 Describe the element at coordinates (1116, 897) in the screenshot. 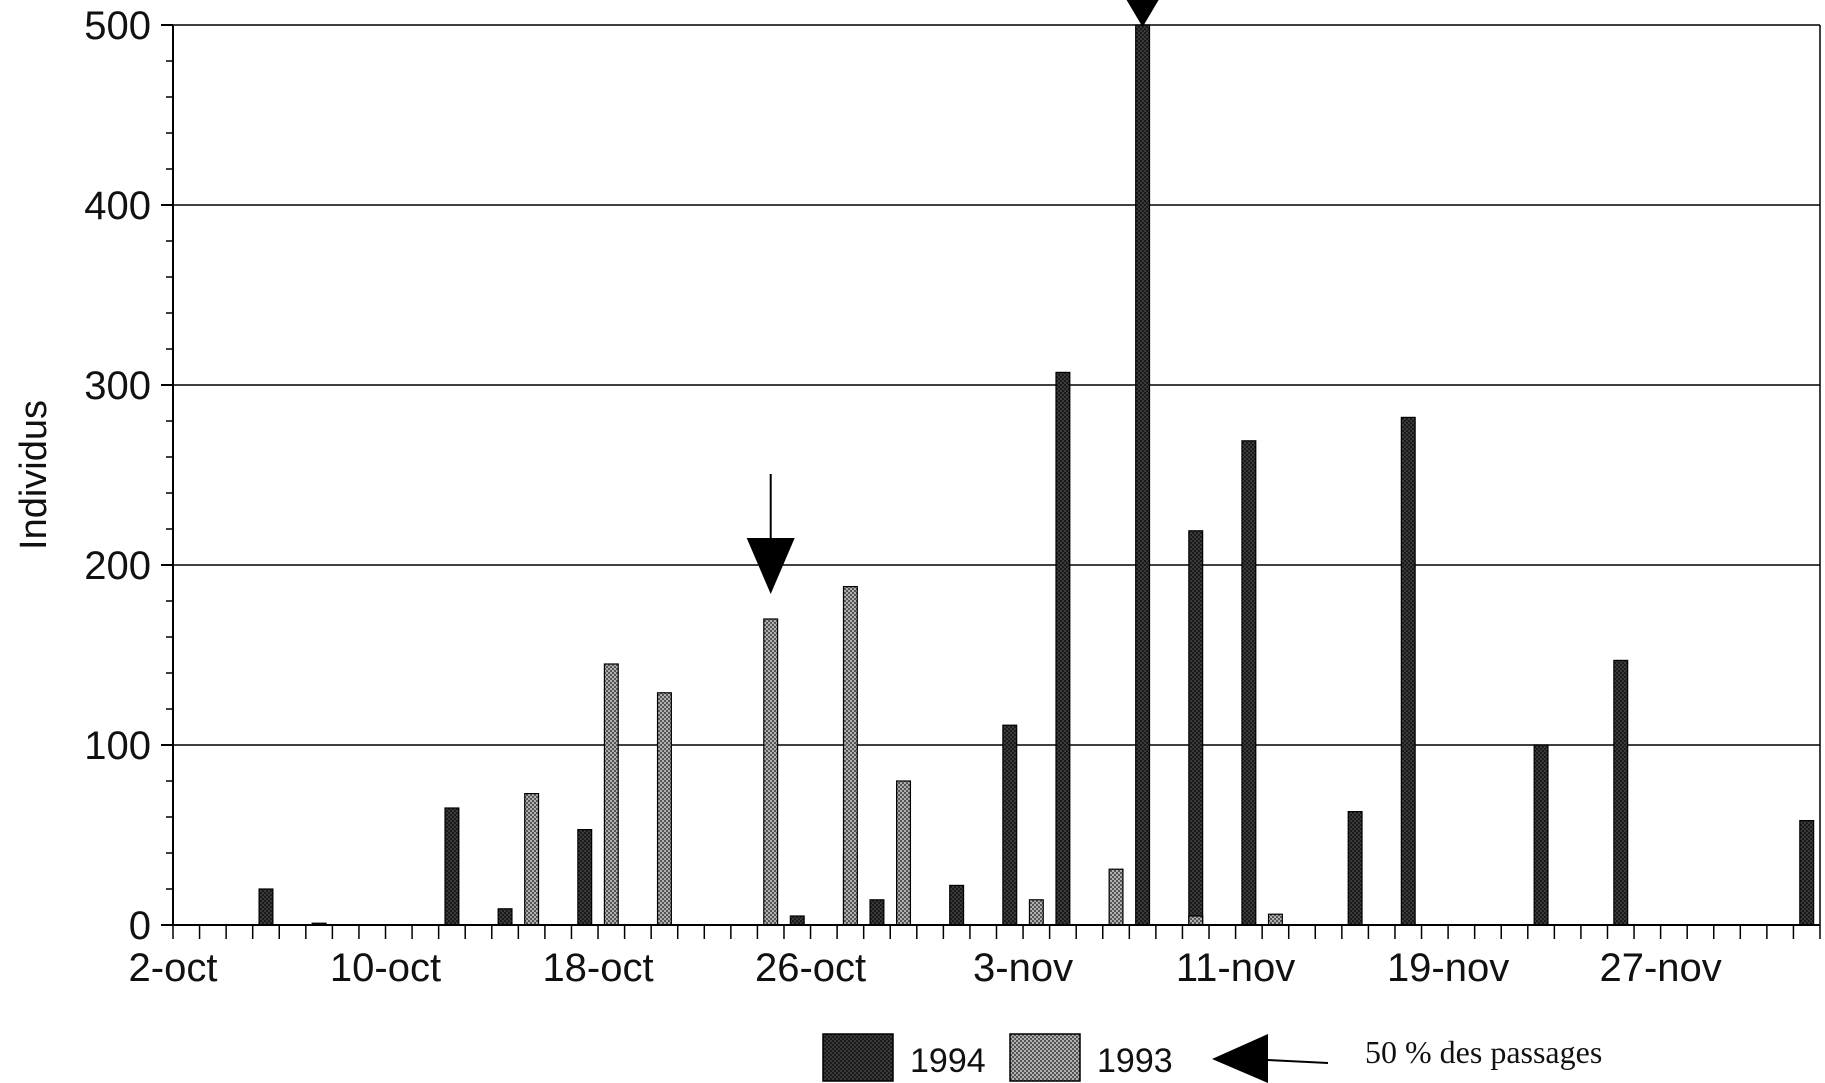

I see `bar-1993-6-nov` at that location.